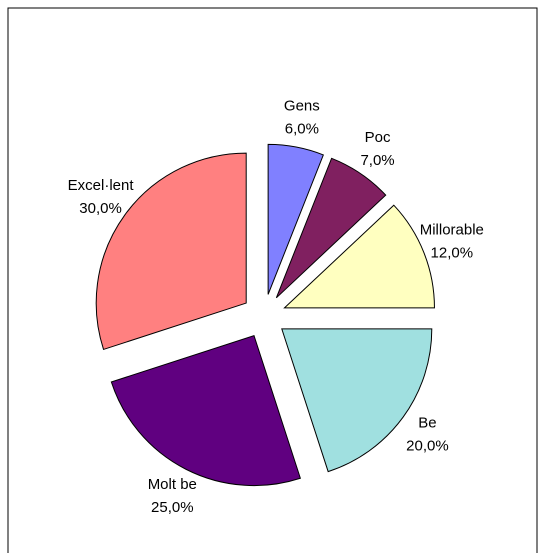 This screenshot has height=553, width=544. I want to click on slice-label: Gens, so click(302, 106).